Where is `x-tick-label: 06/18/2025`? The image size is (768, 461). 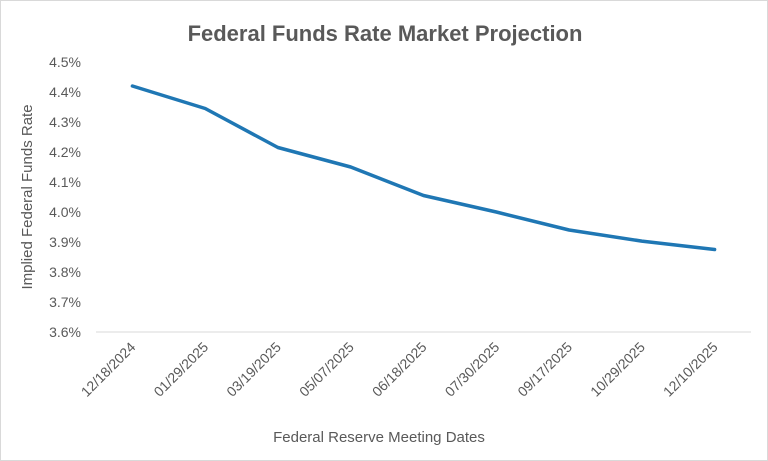
x-tick-label: 06/18/2025 is located at coordinates (399, 369).